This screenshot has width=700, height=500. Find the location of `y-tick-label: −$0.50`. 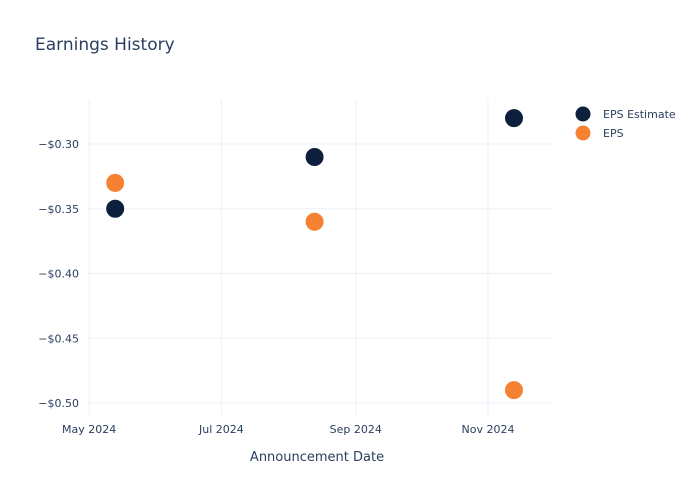

y-tick-label: −$0.50 is located at coordinates (58, 403).